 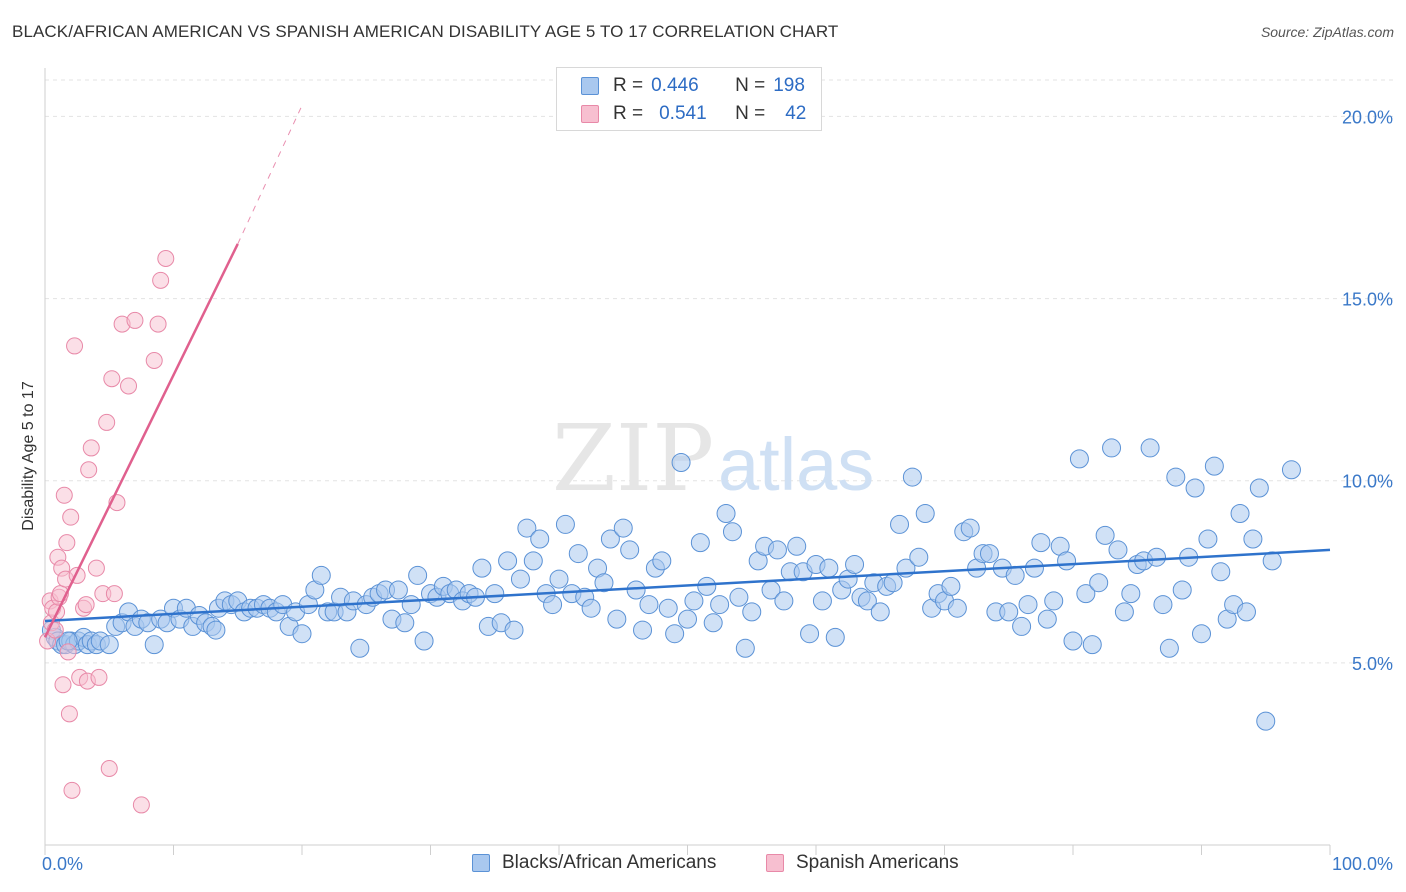 I want to click on bottom-legend-blacks: Blacks/African Americans, so click(x=594, y=863).